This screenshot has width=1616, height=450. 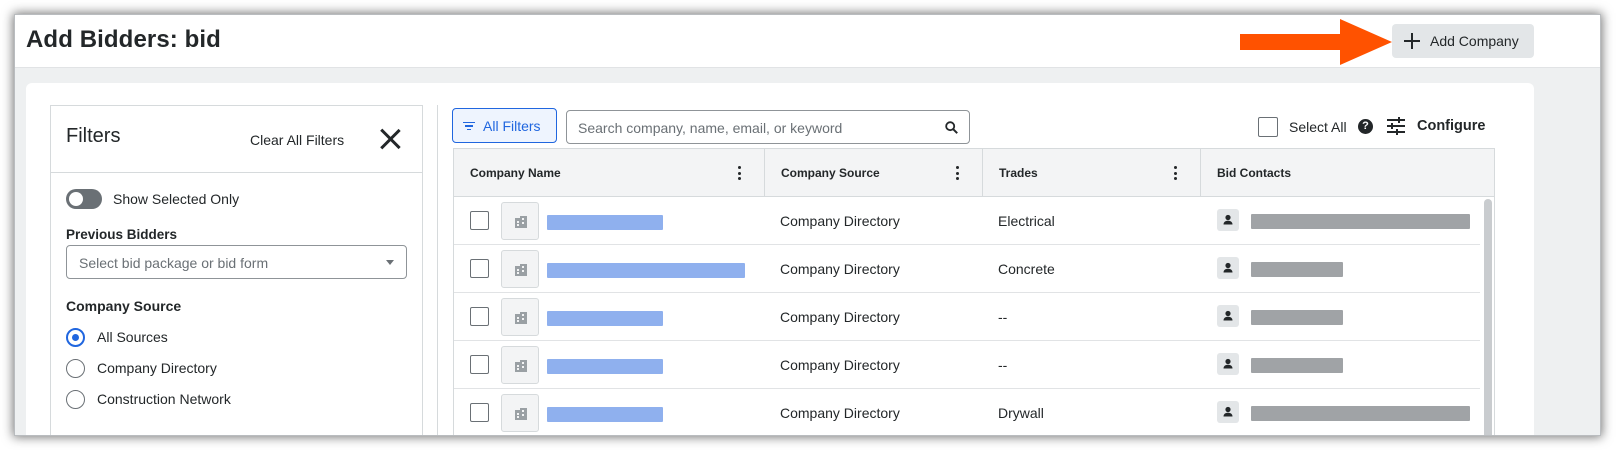 I want to click on column-header-bid-contacts: Bid Contacts, so click(x=1347, y=173).